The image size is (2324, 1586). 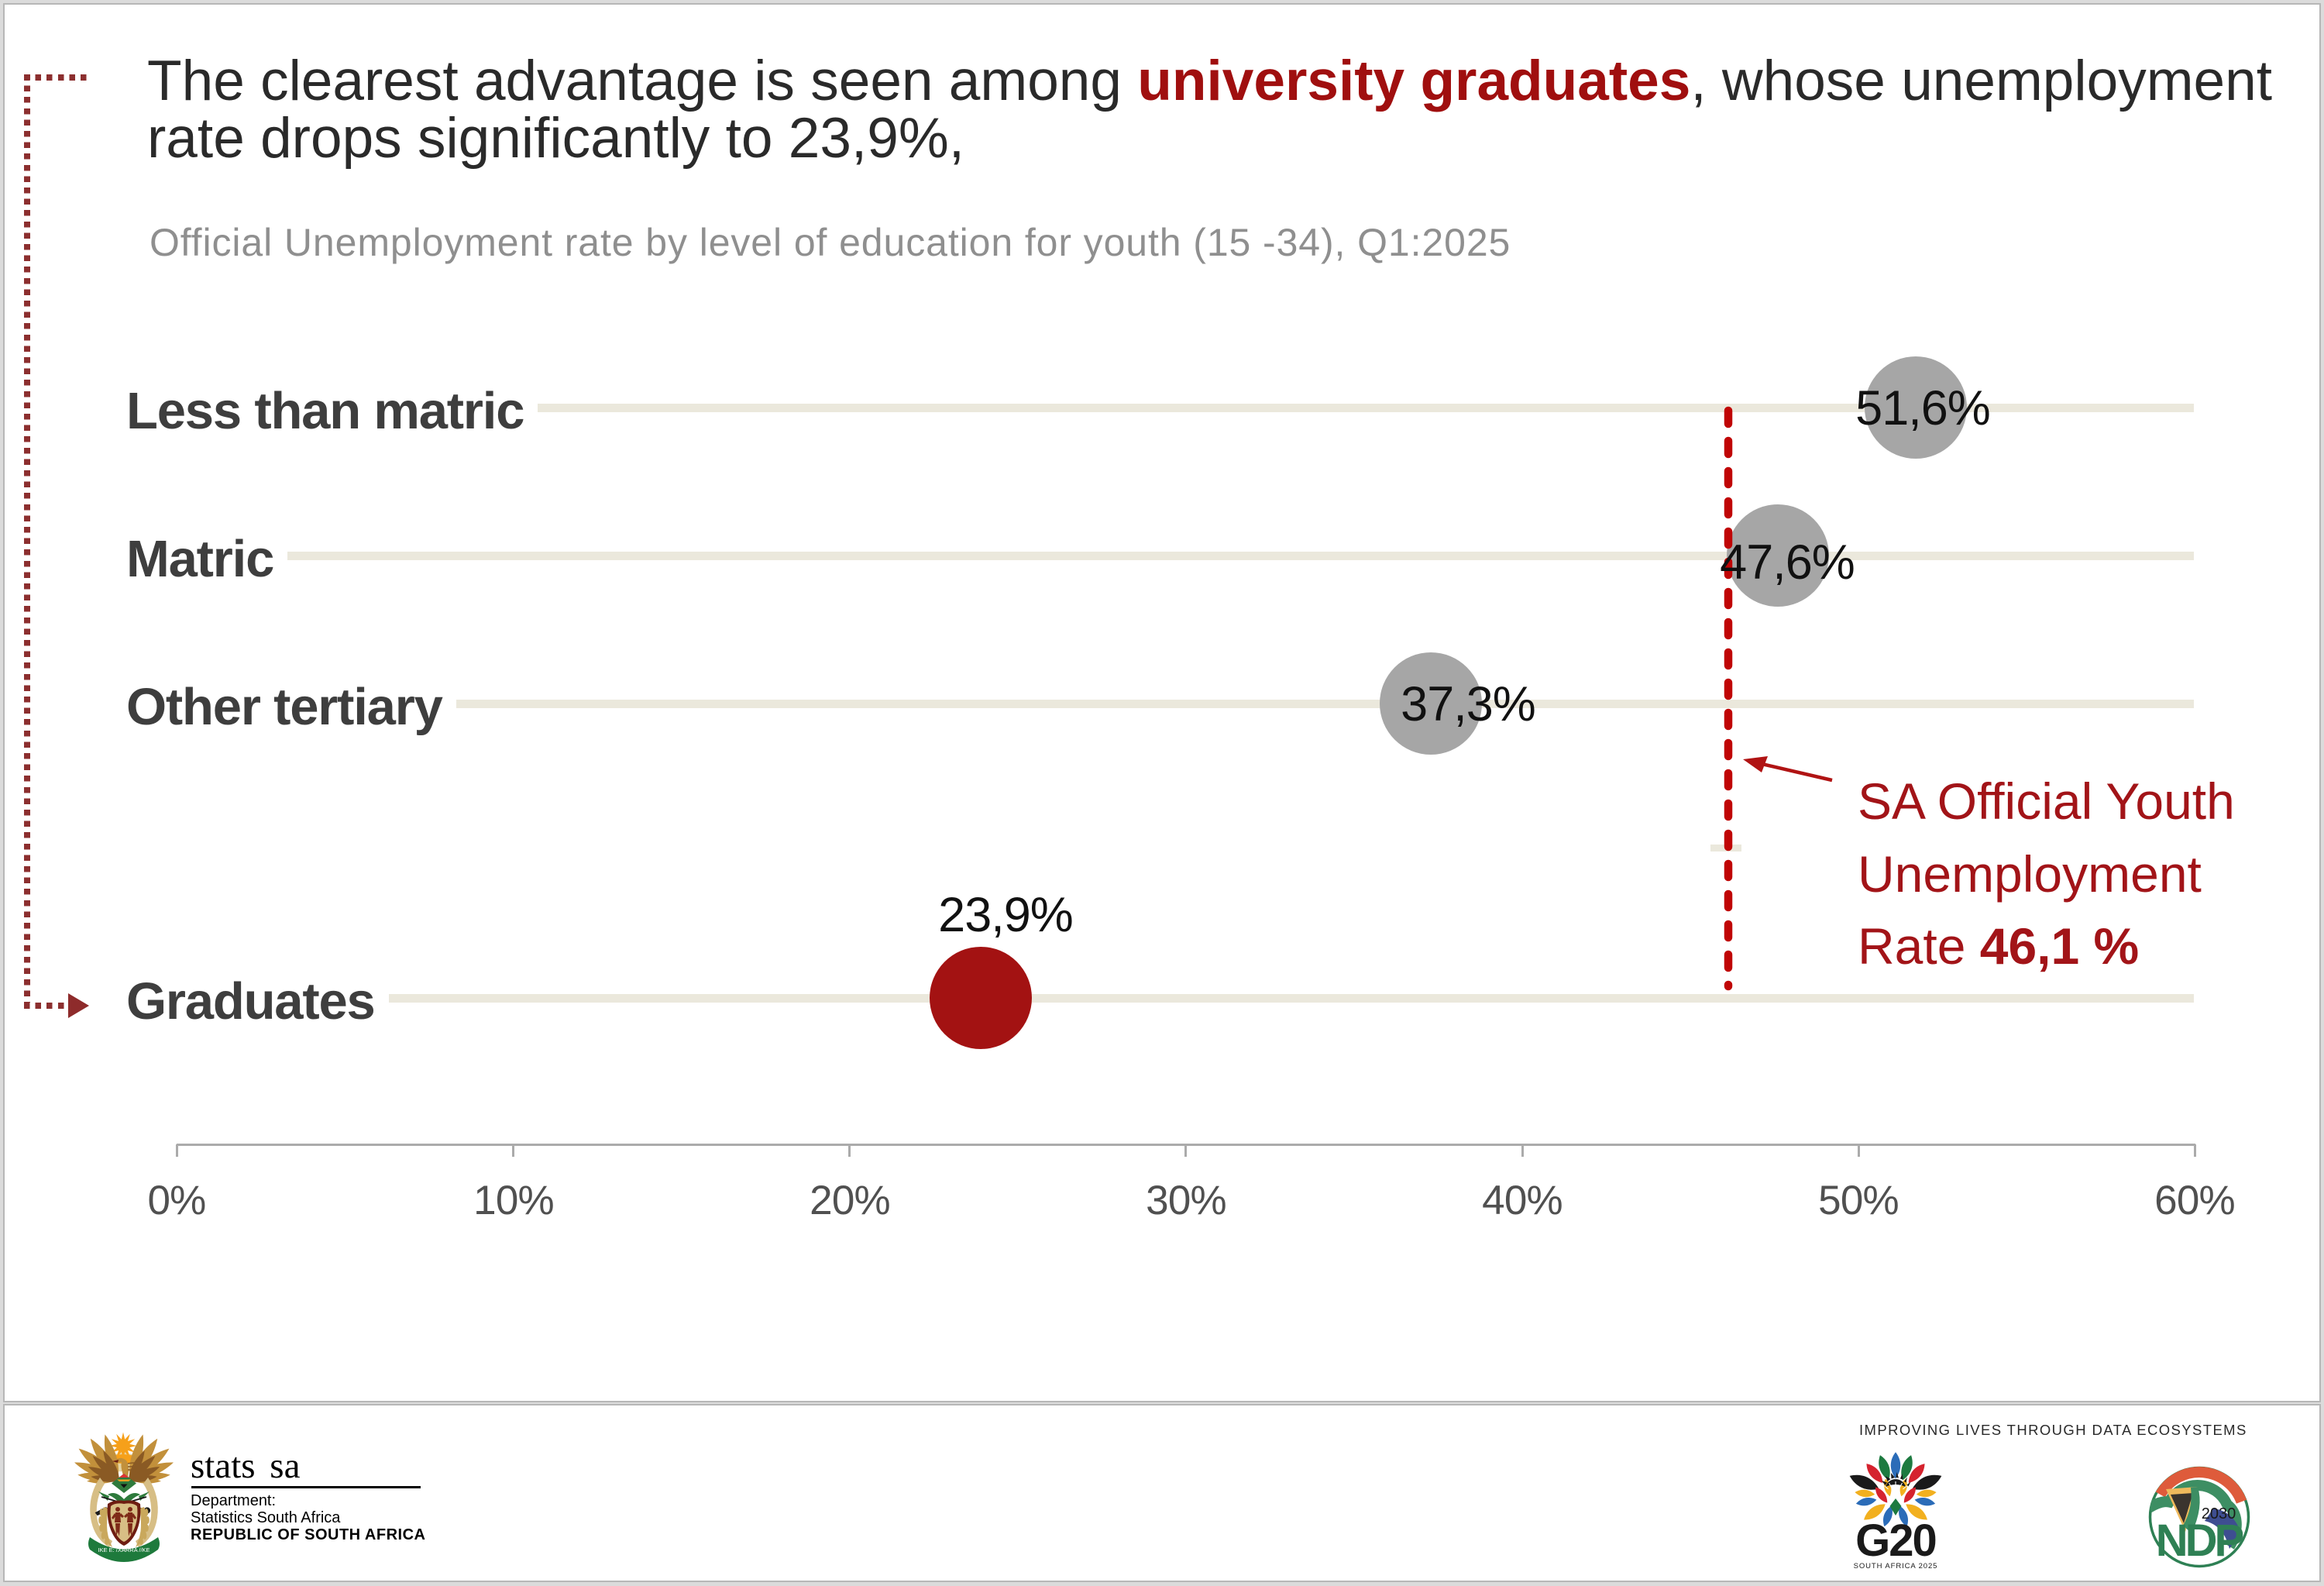 What do you see at coordinates (2219, 1513) in the screenshot?
I see `svg-text: 2030` at bounding box center [2219, 1513].